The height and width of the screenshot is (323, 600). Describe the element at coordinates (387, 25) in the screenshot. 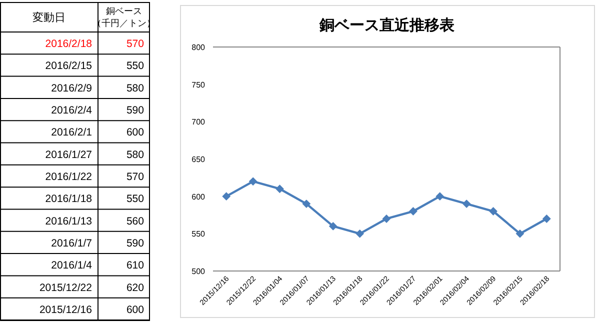

I see `chart-title: 銅ベース直近推移表` at that location.